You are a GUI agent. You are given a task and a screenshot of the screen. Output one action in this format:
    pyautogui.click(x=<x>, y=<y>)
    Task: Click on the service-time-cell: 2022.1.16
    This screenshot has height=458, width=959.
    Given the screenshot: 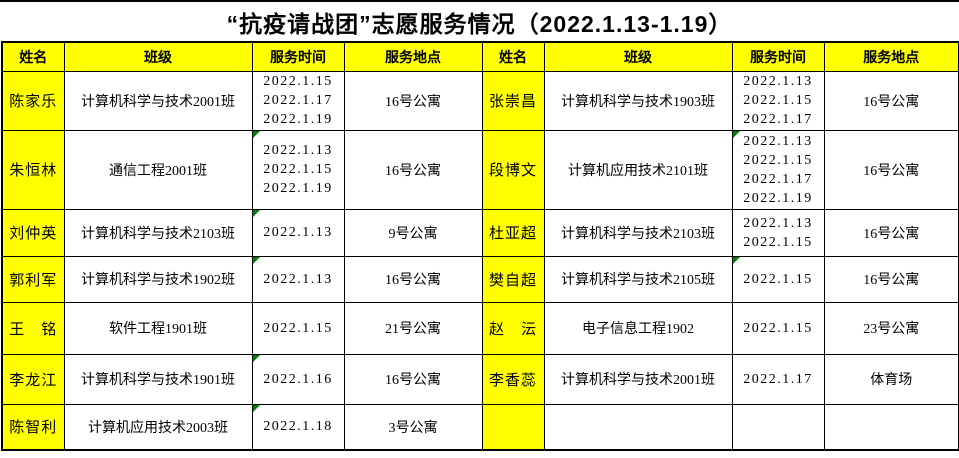 What is the action you would take?
    pyautogui.click(x=298, y=379)
    